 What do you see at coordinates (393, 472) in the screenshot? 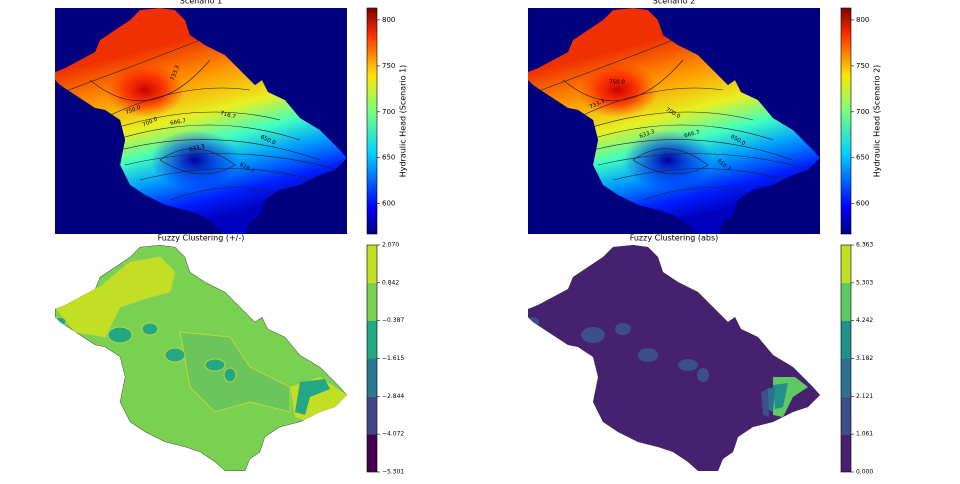
I see `colorbar-tick-label: −5.301` at bounding box center [393, 472].